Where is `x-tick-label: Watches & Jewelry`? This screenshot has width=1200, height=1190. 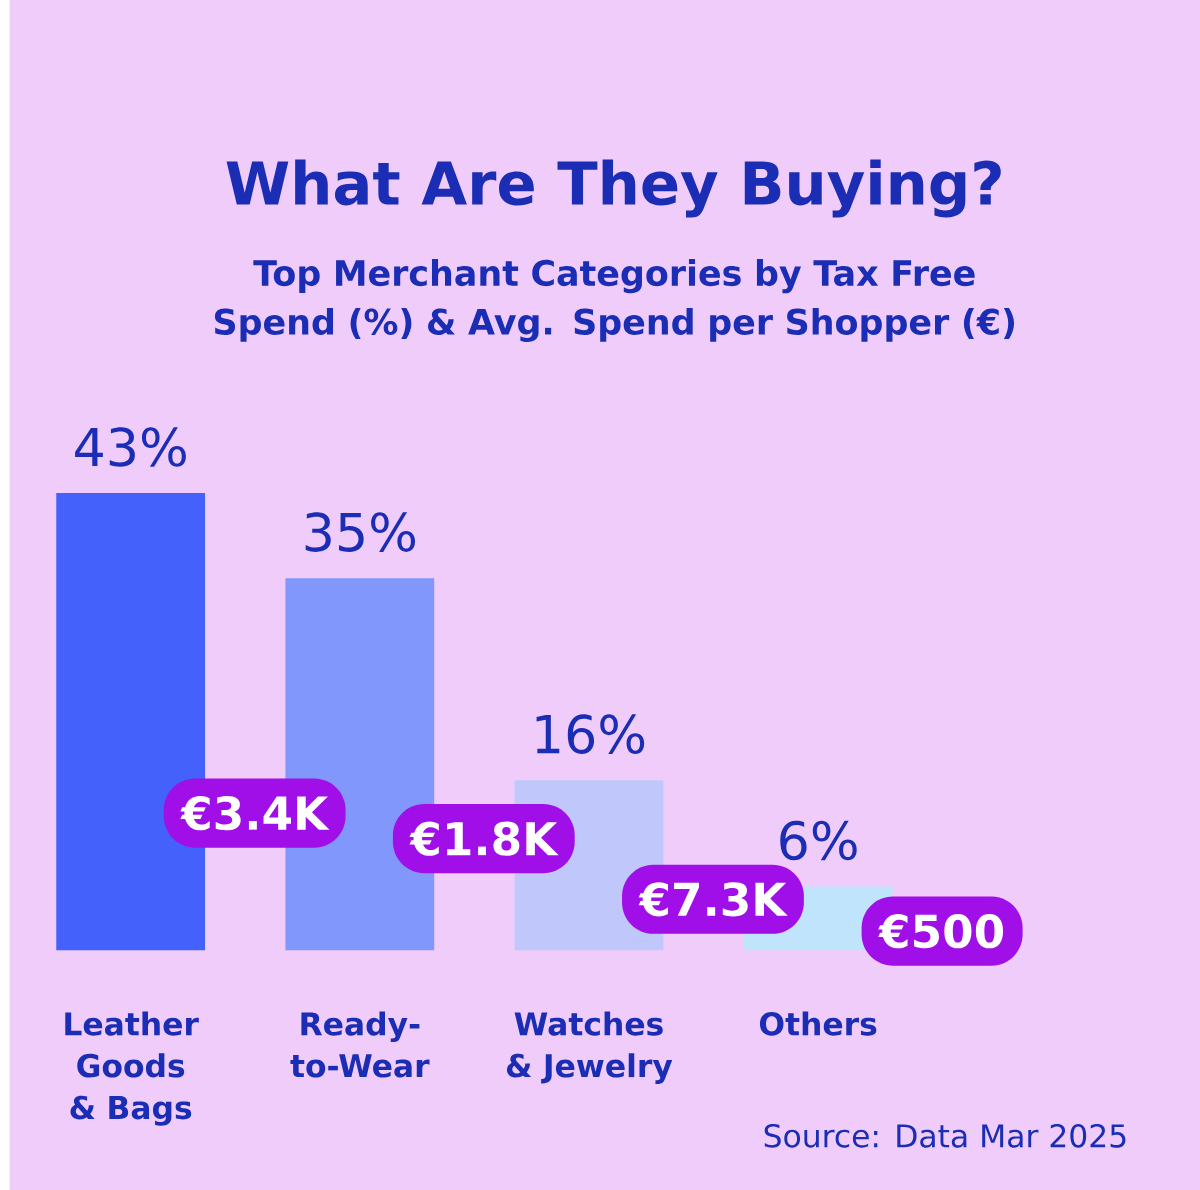 x-tick-label: Watches & Jewelry is located at coordinates (589, 1047).